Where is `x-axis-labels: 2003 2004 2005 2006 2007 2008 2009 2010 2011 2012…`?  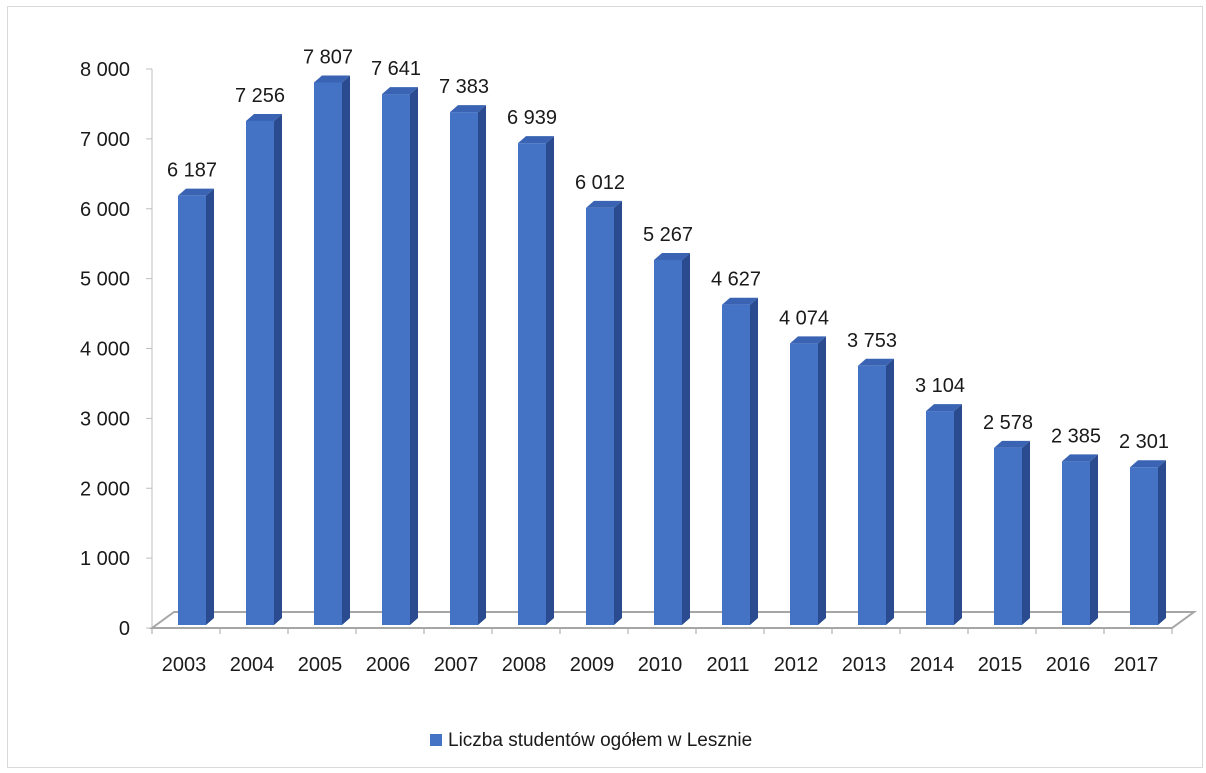 x-axis-labels: 2003 2004 2005 2006 2007 2008 2009 2010 2011 2012… is located at coordinates (660, 665).